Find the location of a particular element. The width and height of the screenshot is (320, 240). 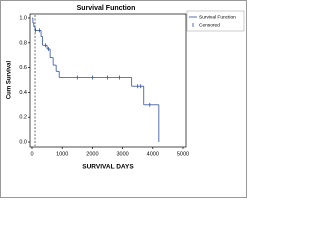

x-tick-label: 1000 is located at coordinates (62, 154).